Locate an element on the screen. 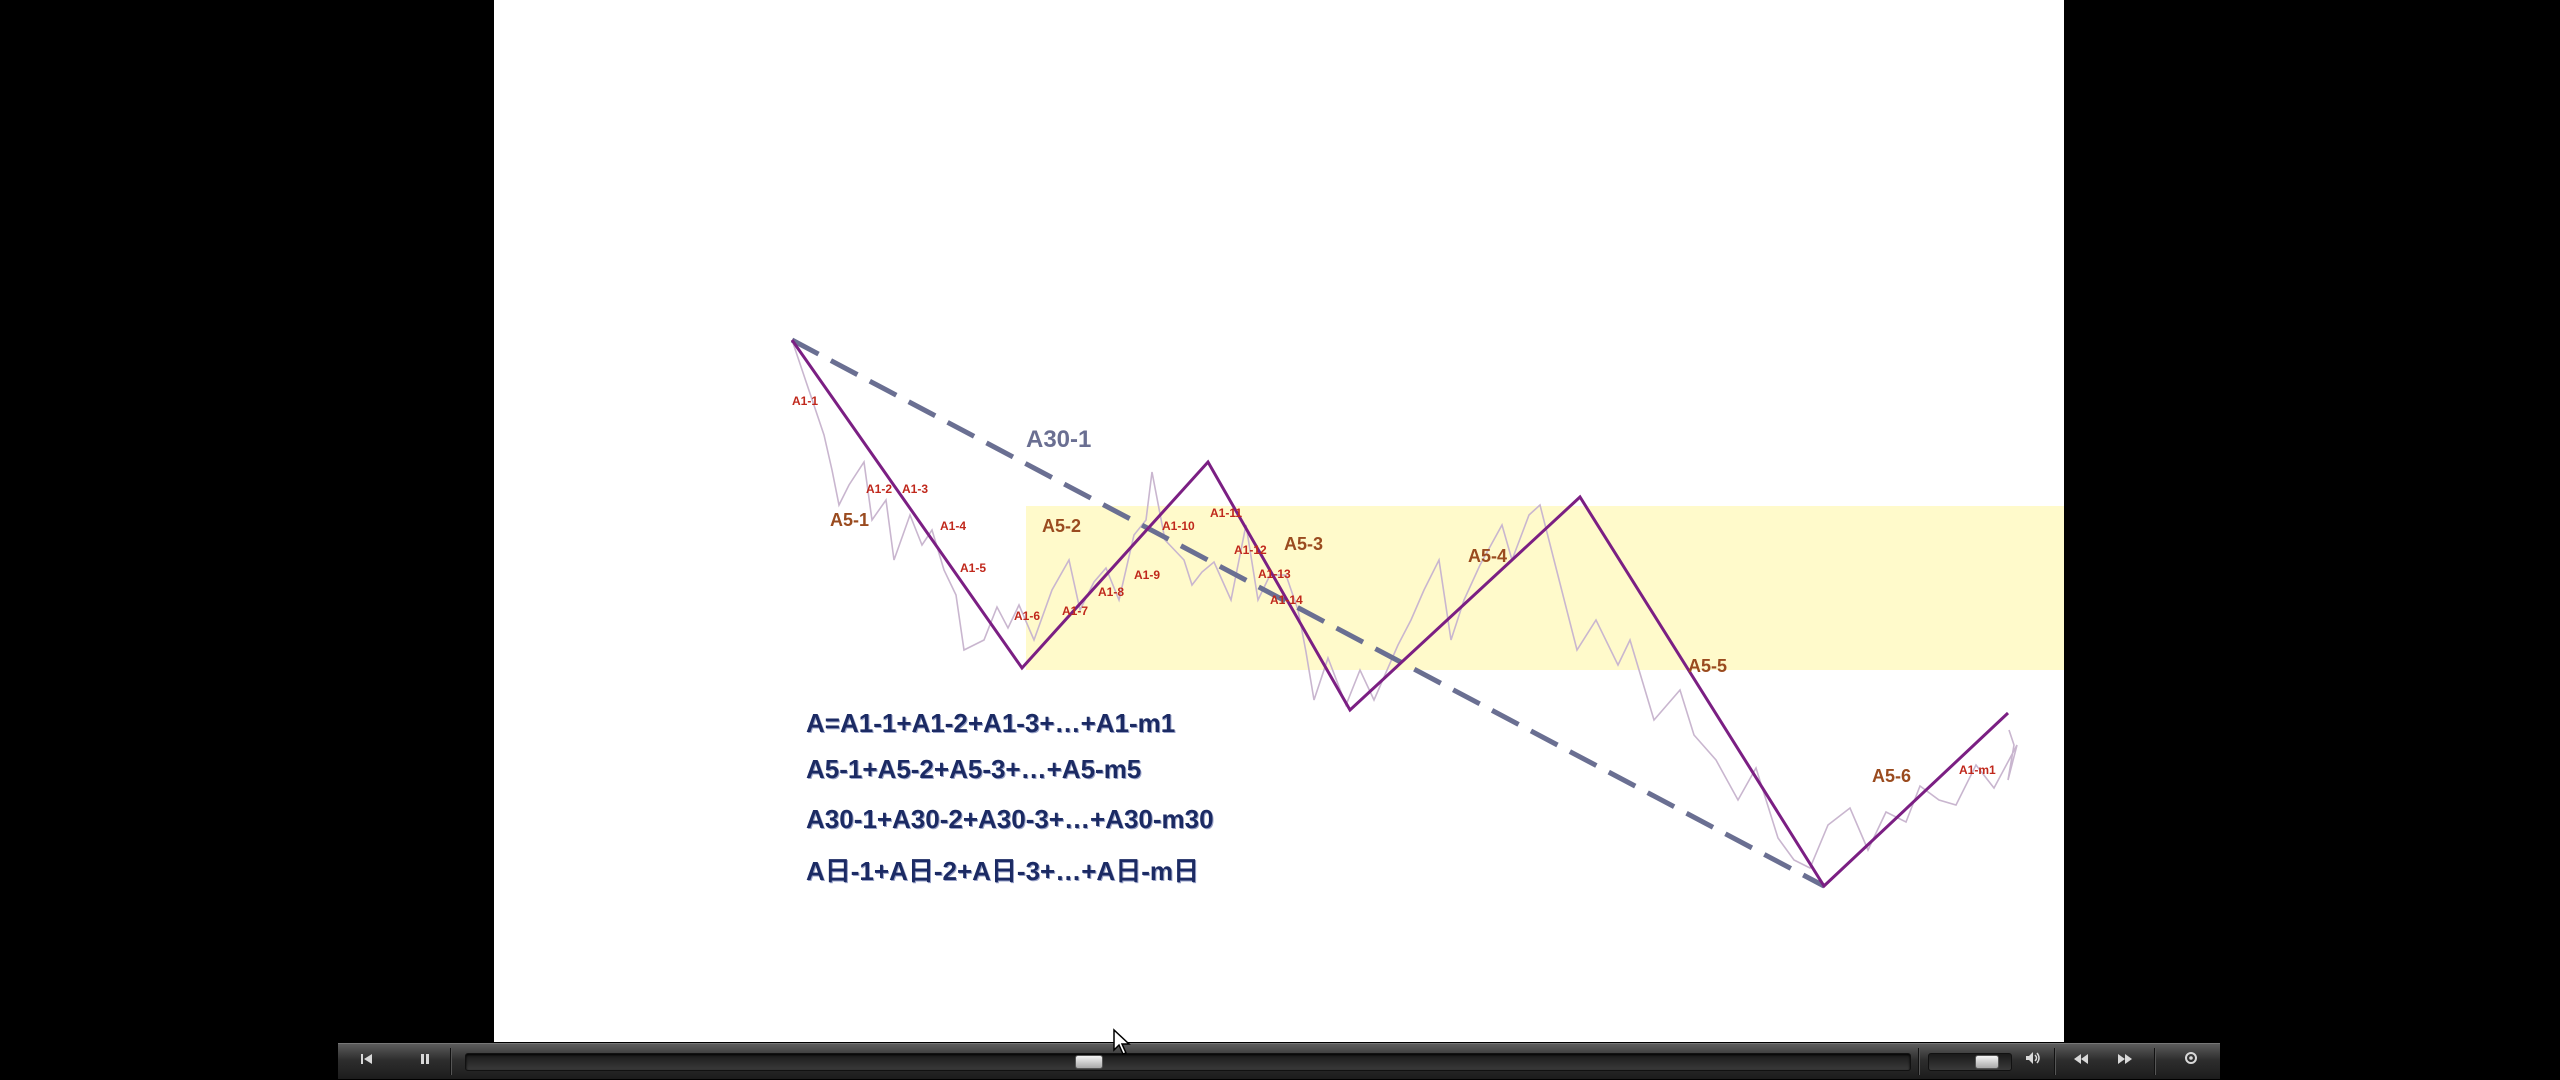  wave-label-a5-2: A5-2 is located at coordinates (1061, 526).